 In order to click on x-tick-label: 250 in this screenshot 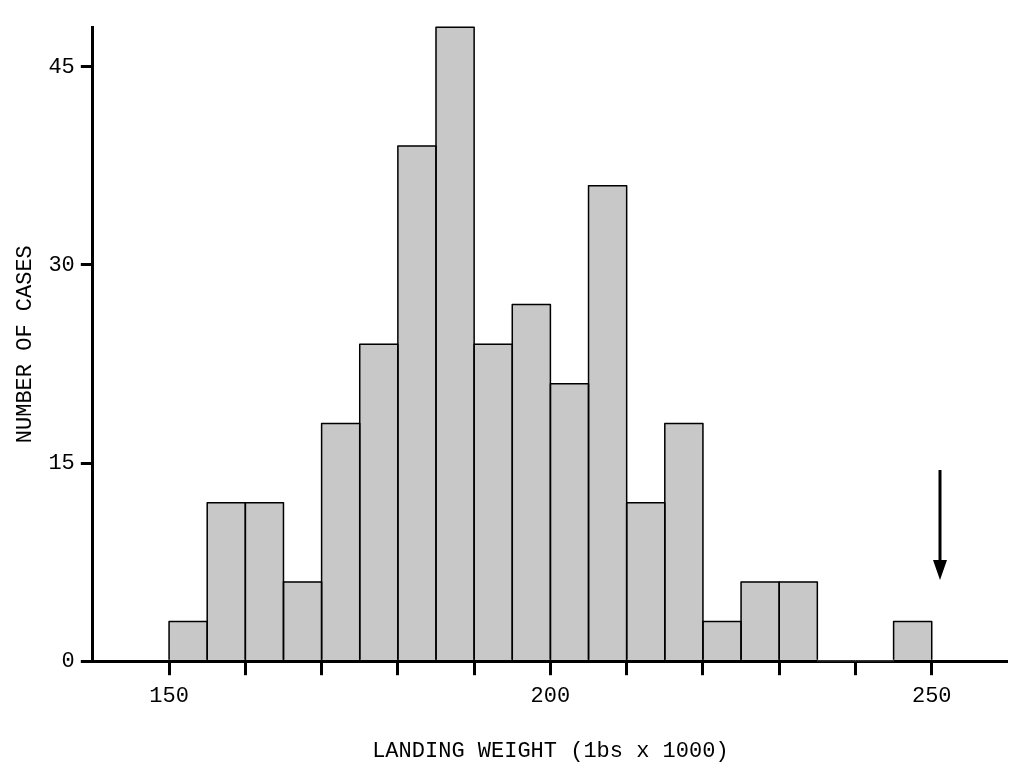, I will do `click(931, 697)`.